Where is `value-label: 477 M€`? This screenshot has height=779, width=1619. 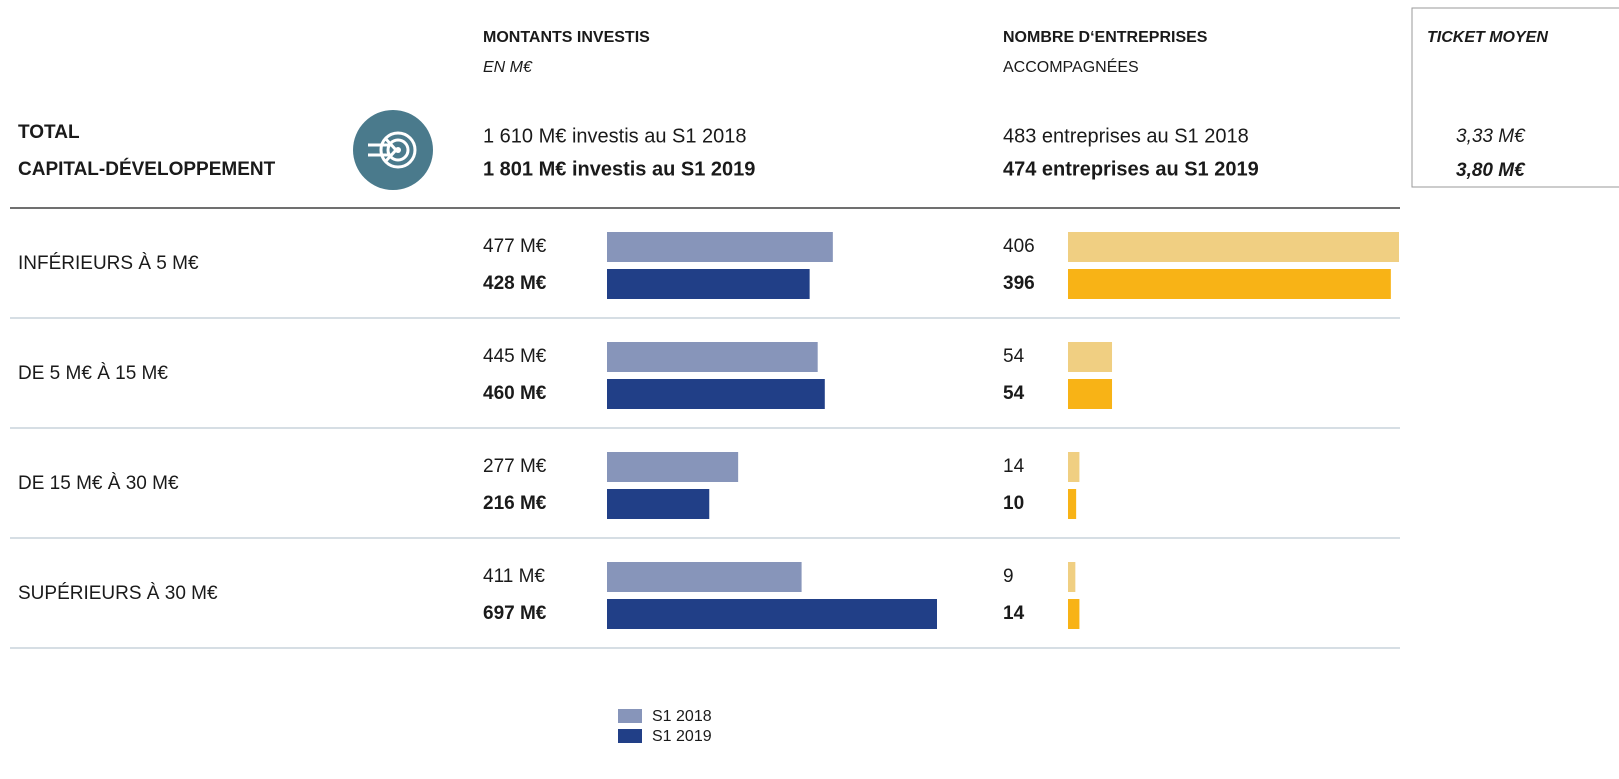 value-label: 477 M€ is located at coordinates (515, 246).